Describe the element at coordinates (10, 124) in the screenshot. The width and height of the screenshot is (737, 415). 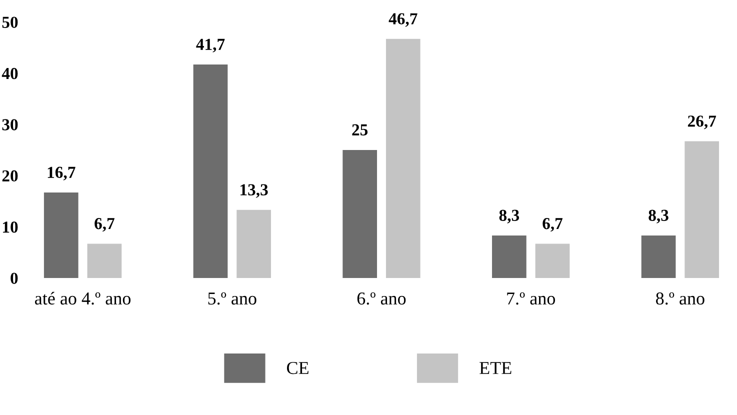
I see `y-tick-label: 30` at that location.